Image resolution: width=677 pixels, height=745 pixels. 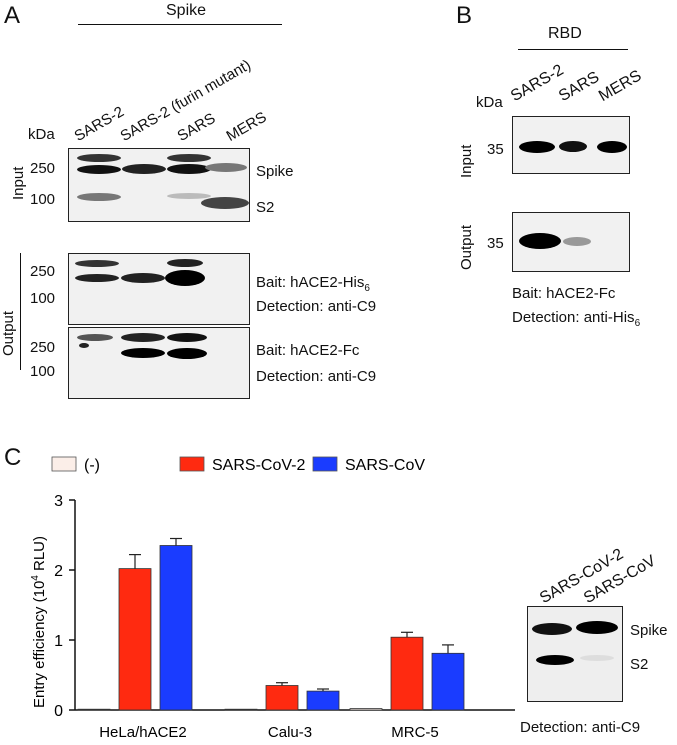 What do you see at coordinates (41, 134) in the screenshot?
I see `kda-label-a: kDa` at bounding box center [41, 134].